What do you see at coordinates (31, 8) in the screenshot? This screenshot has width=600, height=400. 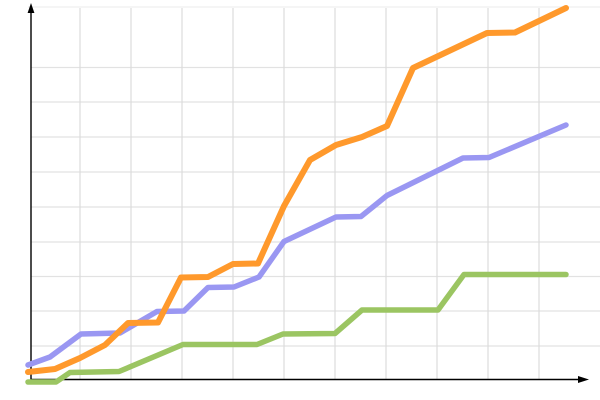 I see `y-axis-arrowhead` at bounding box center [31, 8].